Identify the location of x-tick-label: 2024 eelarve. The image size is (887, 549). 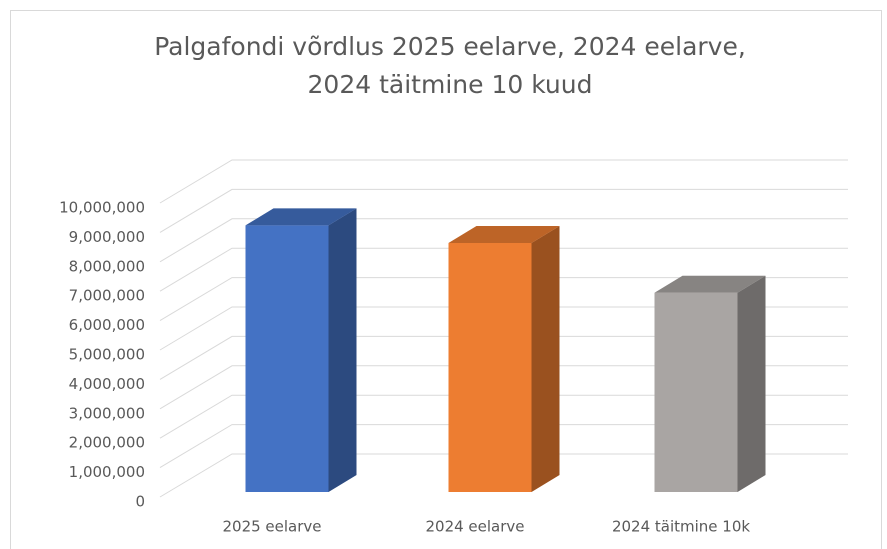
(474, 527).